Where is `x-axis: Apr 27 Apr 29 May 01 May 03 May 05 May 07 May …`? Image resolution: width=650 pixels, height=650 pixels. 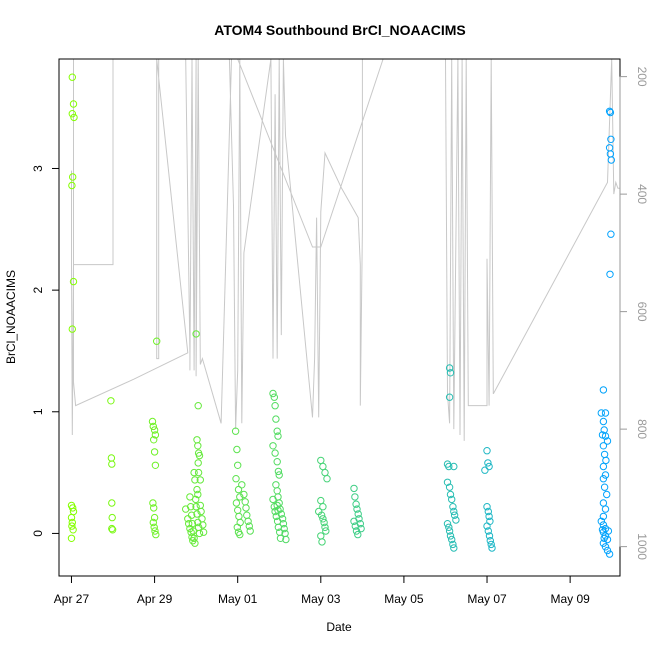 x-axis: Apr 27 Apr 29 May 01 May 03 May 05 May 07 May … is located at coordinates (322, 590).